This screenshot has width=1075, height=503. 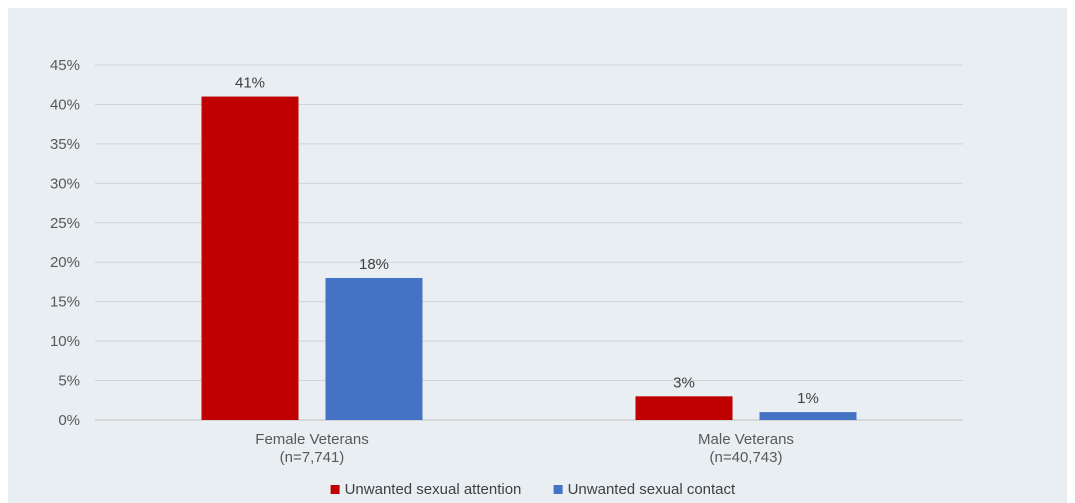 What do you see at coordinates (746, 457) in the screenshot?
I see `x-category-label: (n=40,743)` at bounding box center [746, 457].